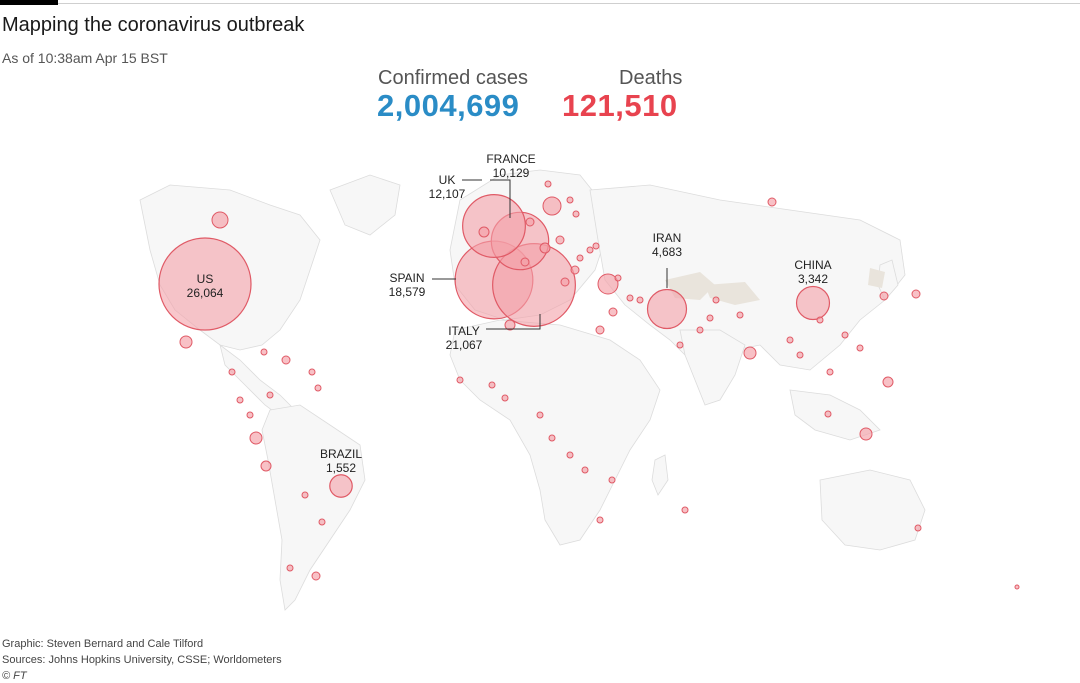 The height and width of the screenshot is (683, 1080). Describe the element at coordinates (812, 265) in the screenshot. I see `label-china-name: CHINA` at that location.